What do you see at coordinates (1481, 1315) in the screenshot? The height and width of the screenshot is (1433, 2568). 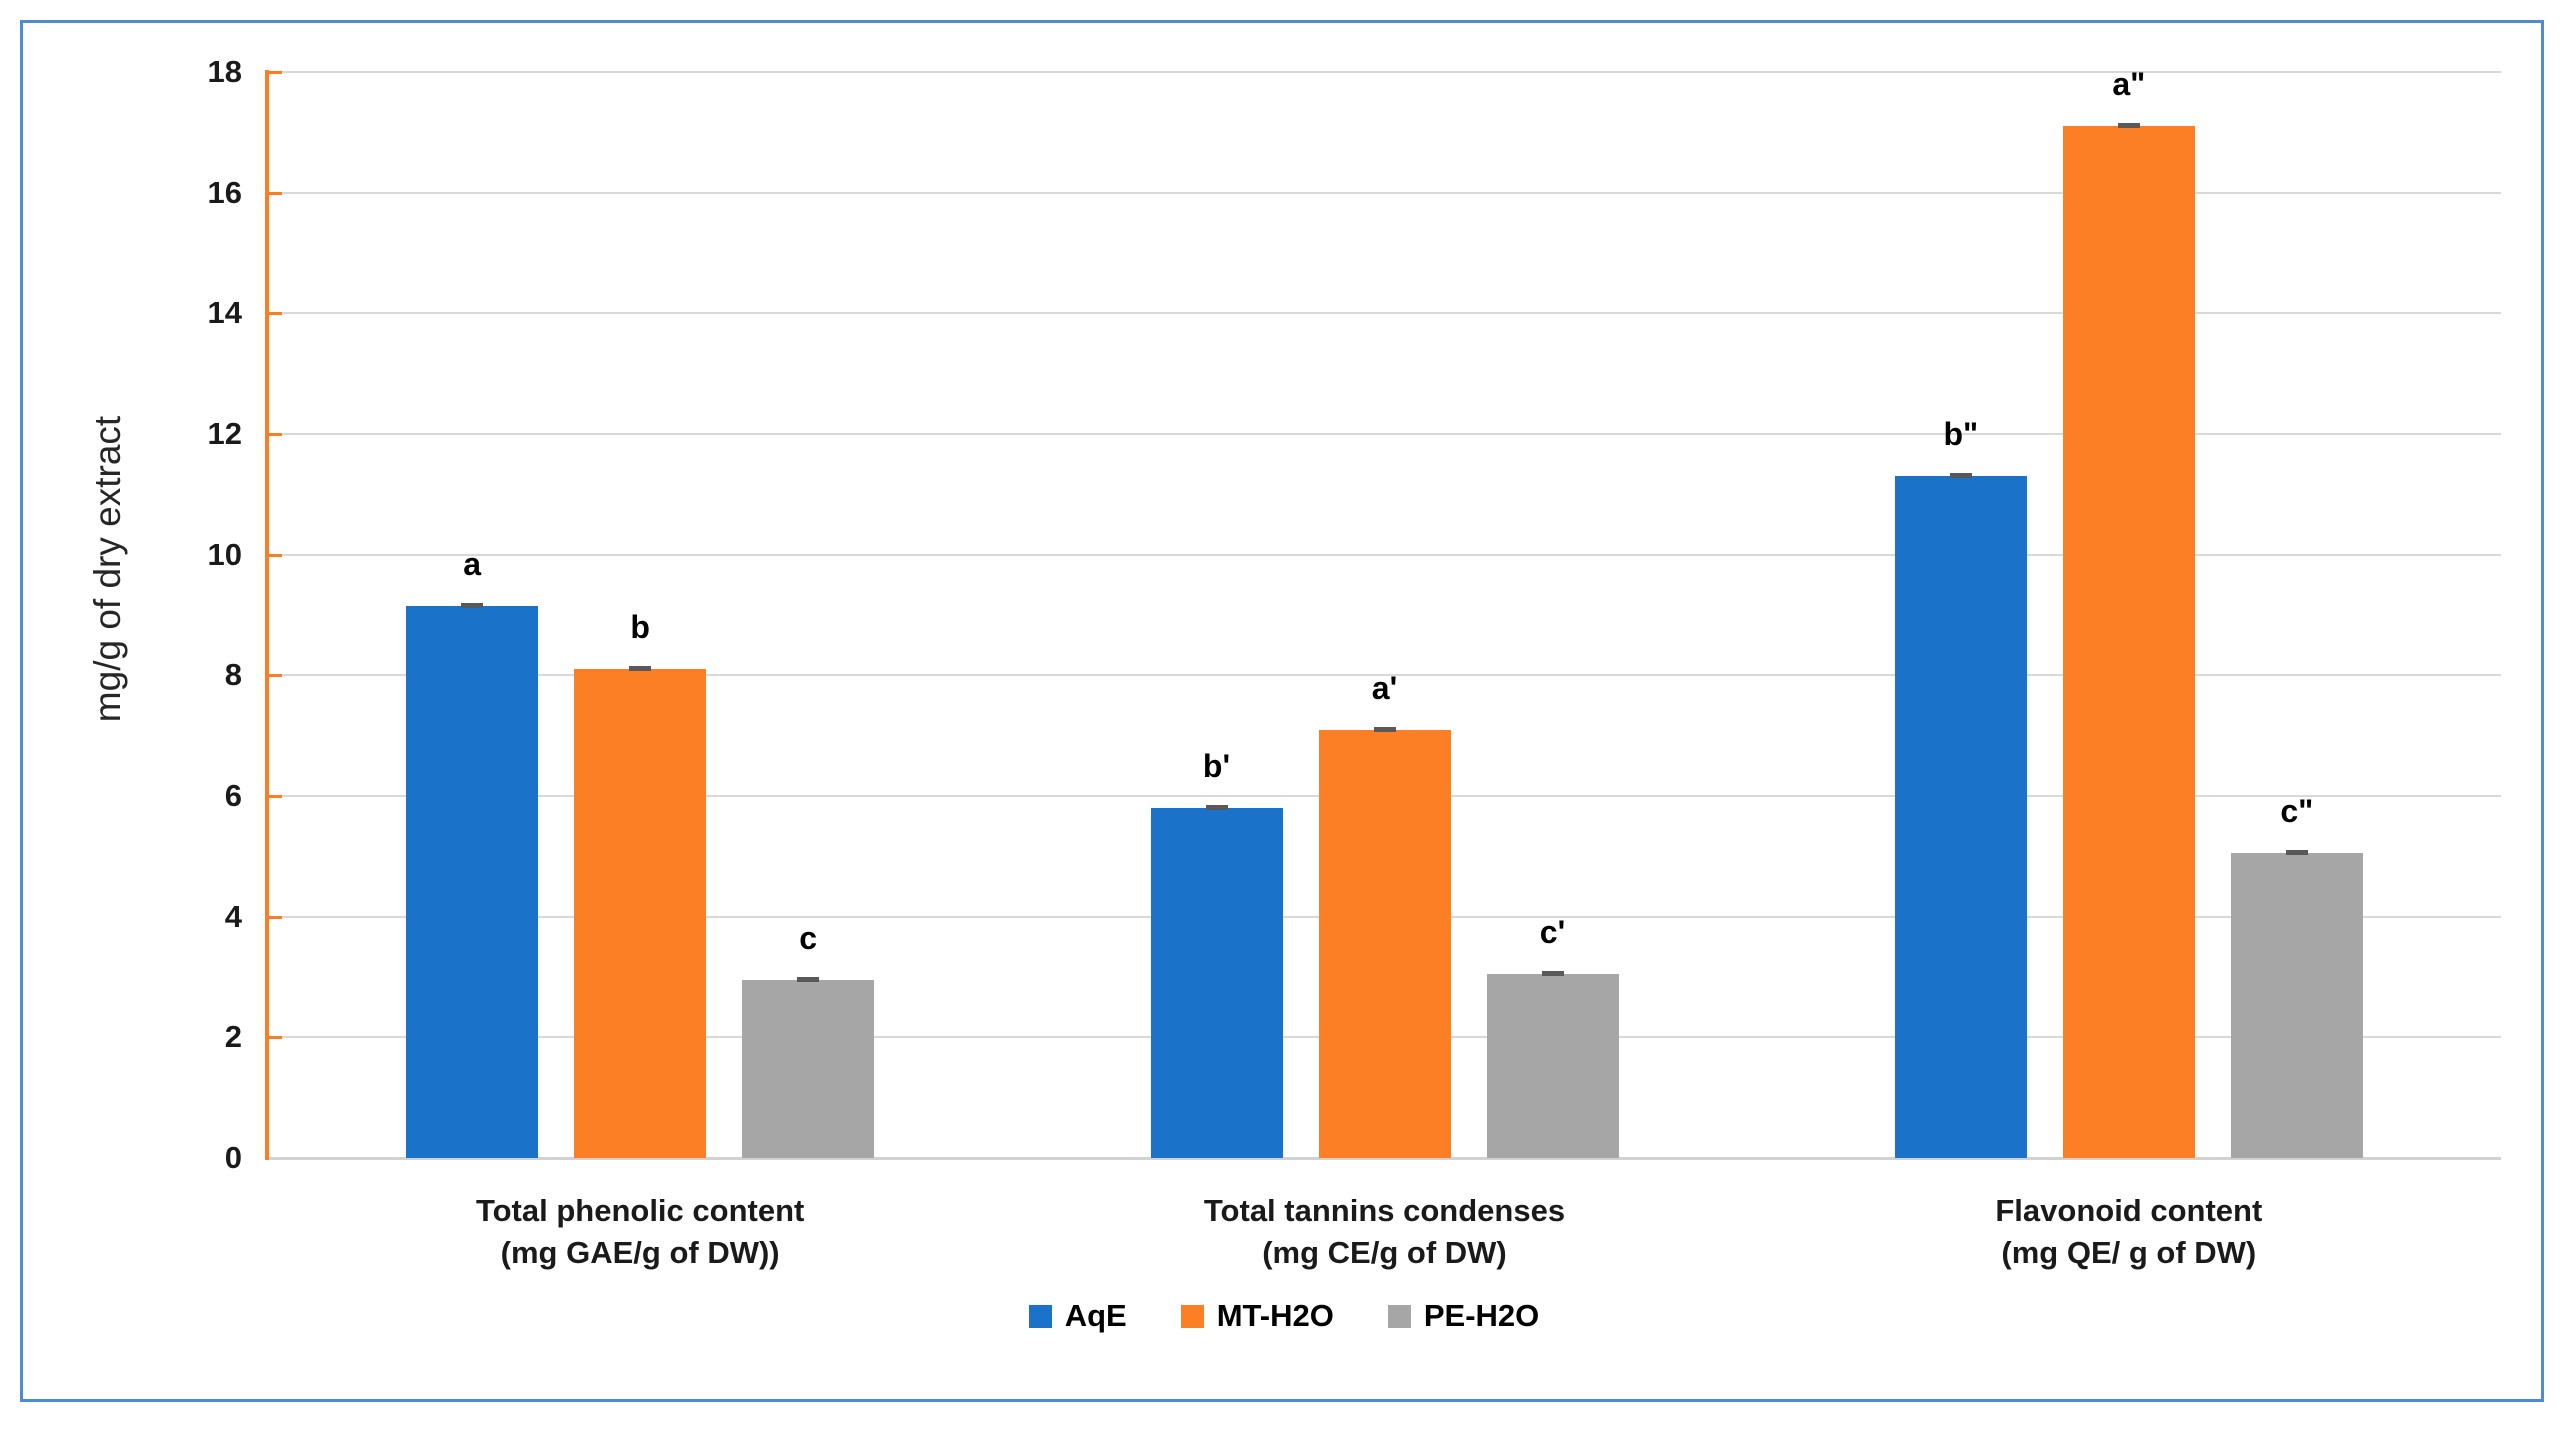 I see `legend-label-pe-h2o: PE-H2O` at bounding box center [1481, 1315].